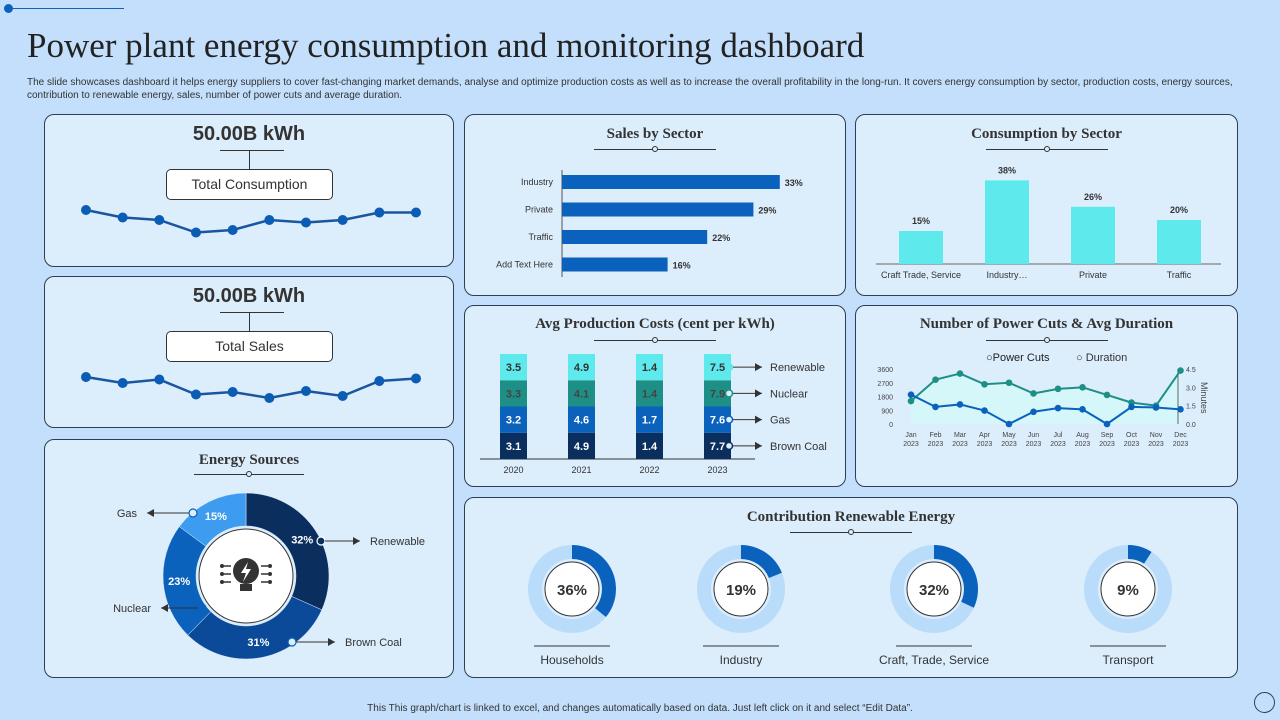  What do you see at coordinates (513, 447) in the screenshot?
I see `data-label: 3.1` at bounding box center [513, 447].